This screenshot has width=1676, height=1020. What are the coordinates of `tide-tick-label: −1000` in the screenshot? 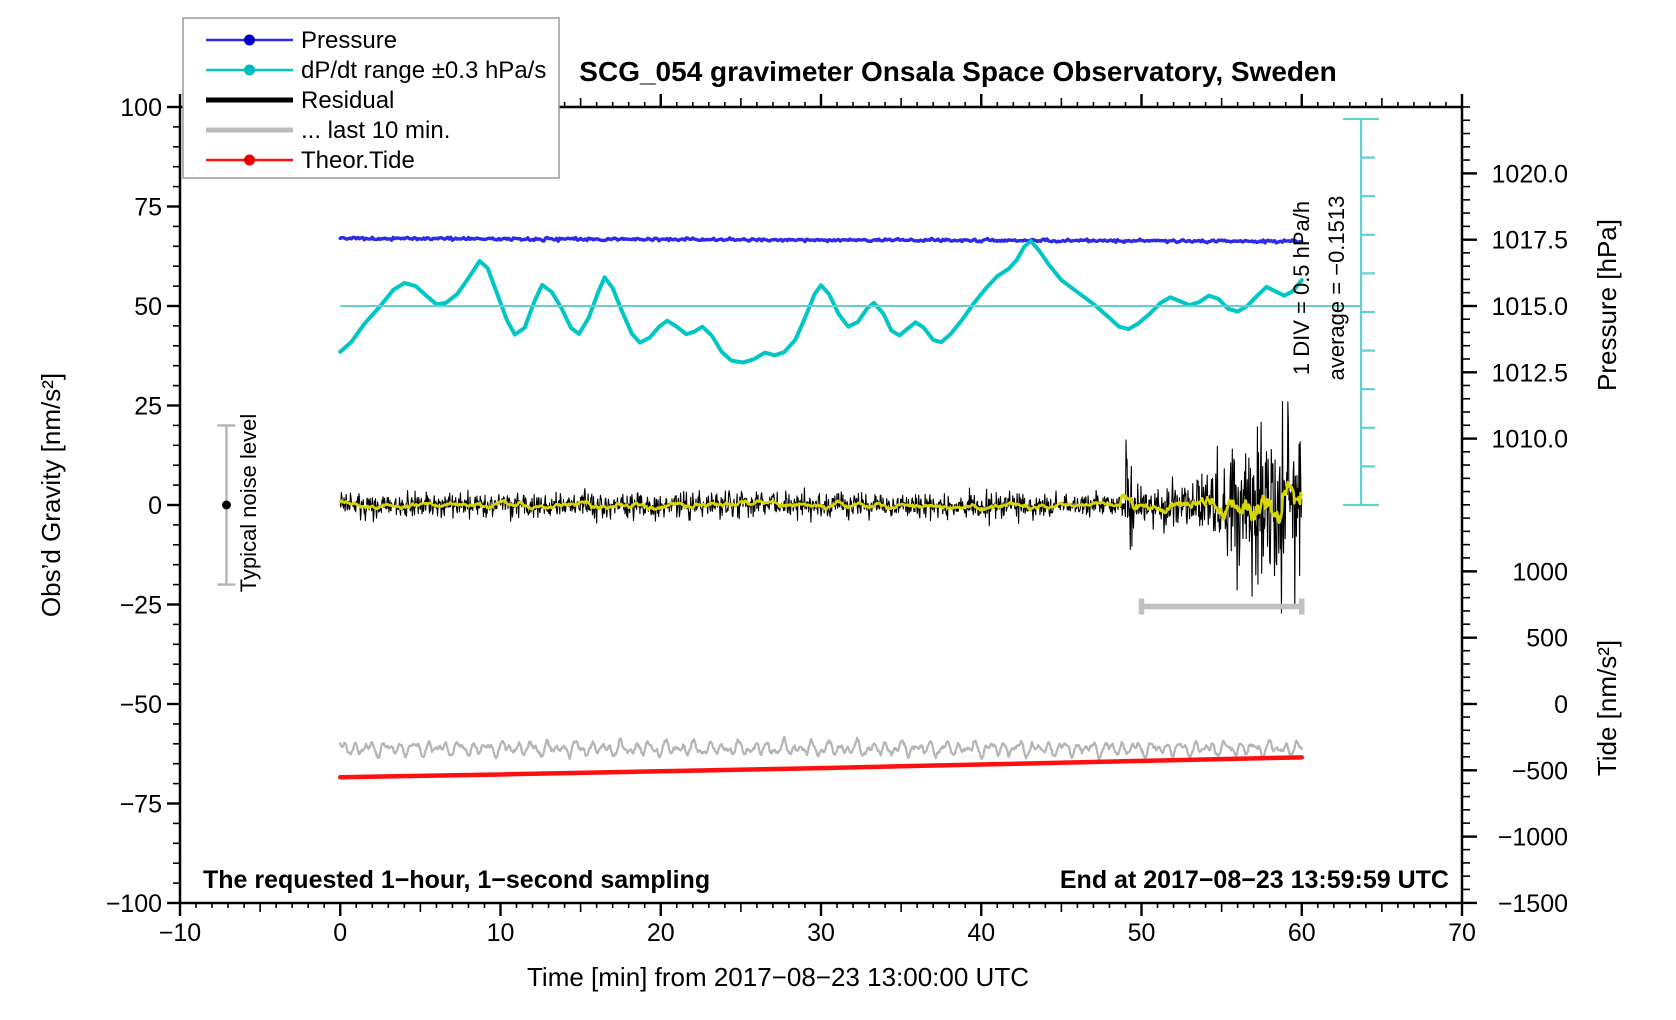 It's located at (1533, 838).